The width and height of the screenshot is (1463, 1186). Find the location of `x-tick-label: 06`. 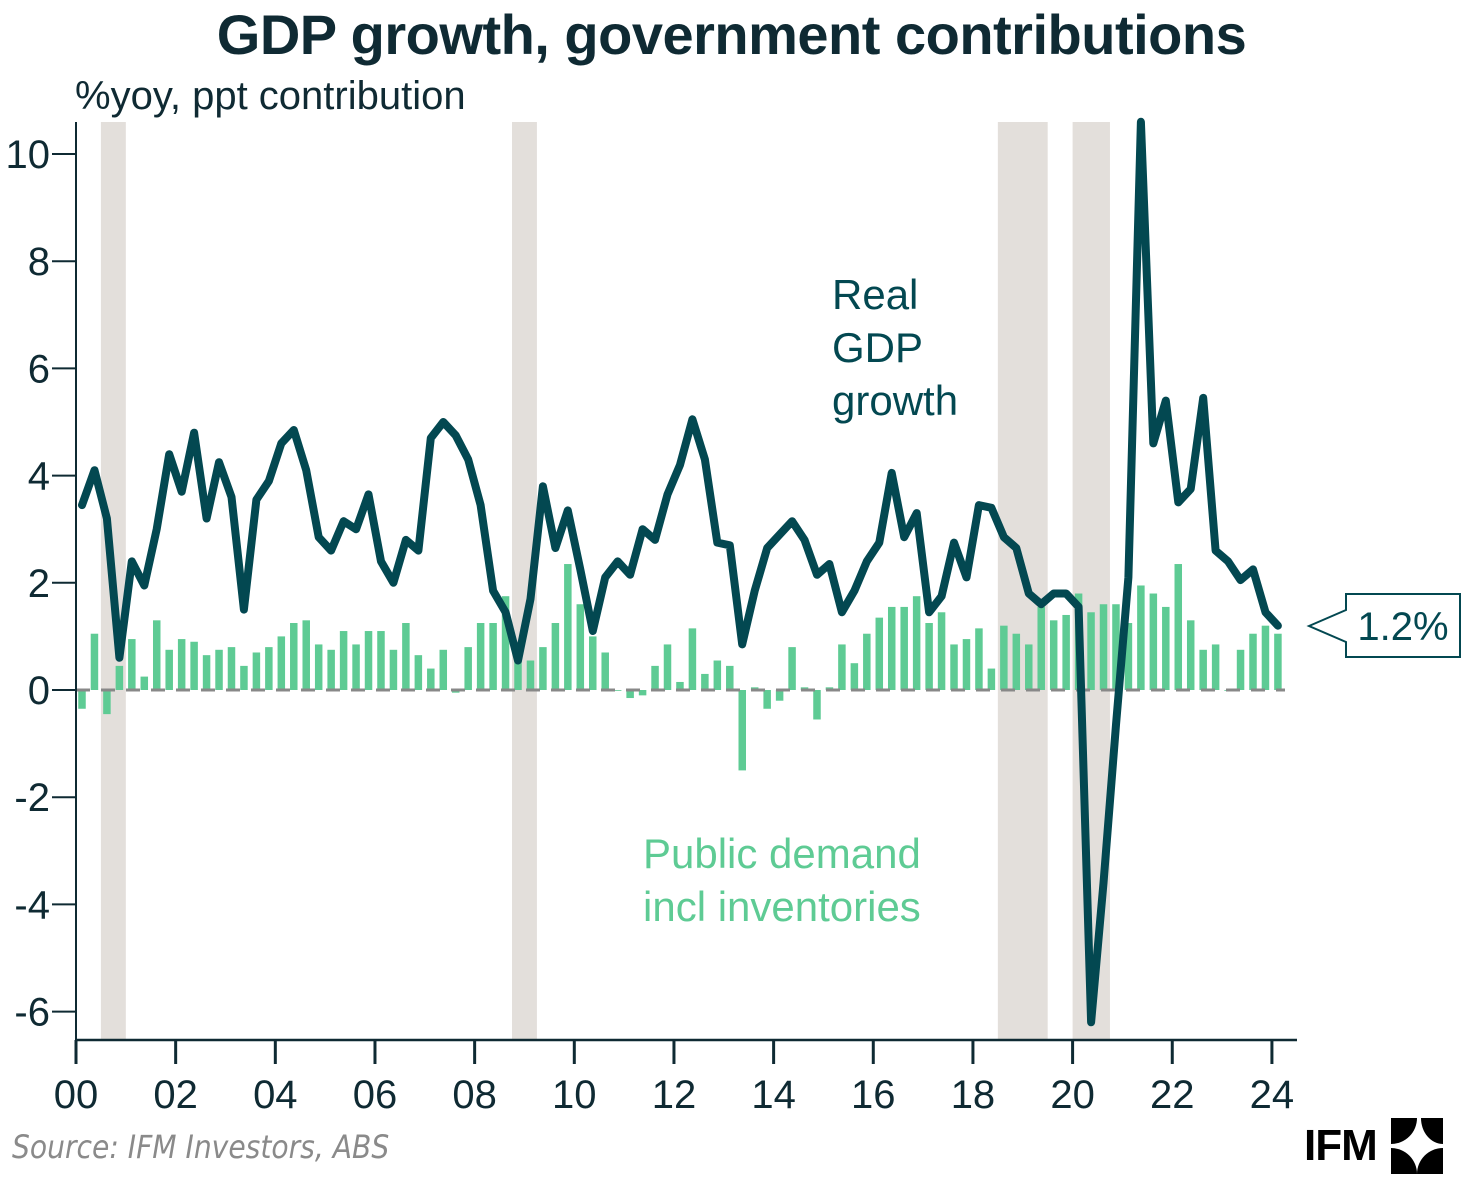

x-tick-label: 06 is located at coordinates (375, 1095).